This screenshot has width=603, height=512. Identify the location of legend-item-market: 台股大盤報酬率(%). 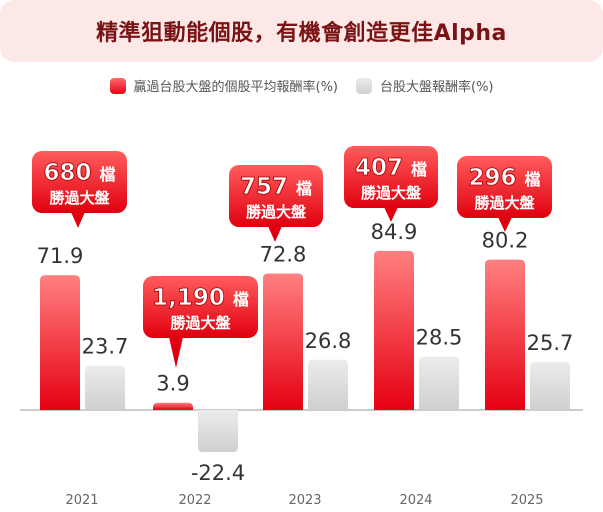
(425, 85).